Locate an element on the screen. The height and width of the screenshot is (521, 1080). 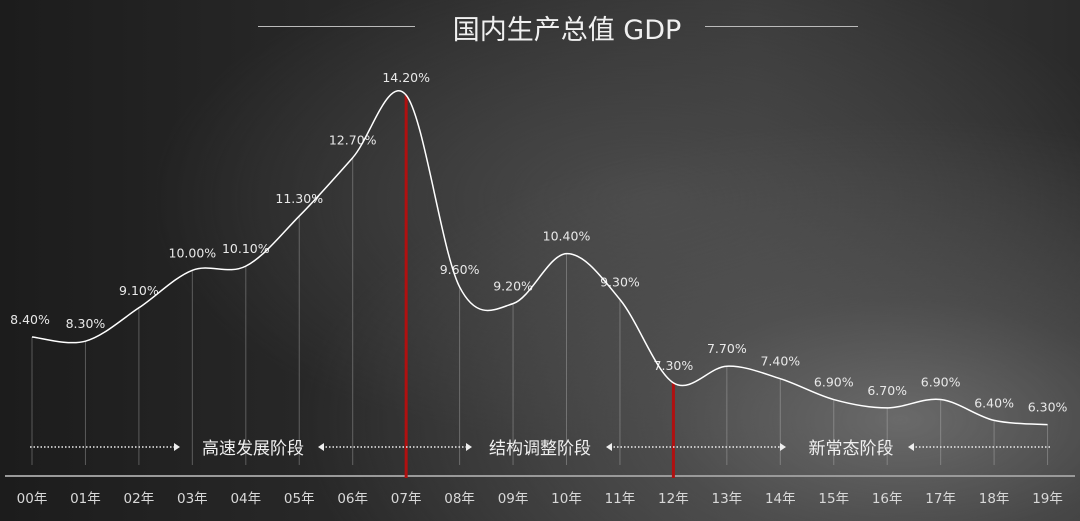
data-label: 8.40% is located at coordinates (30, 319).